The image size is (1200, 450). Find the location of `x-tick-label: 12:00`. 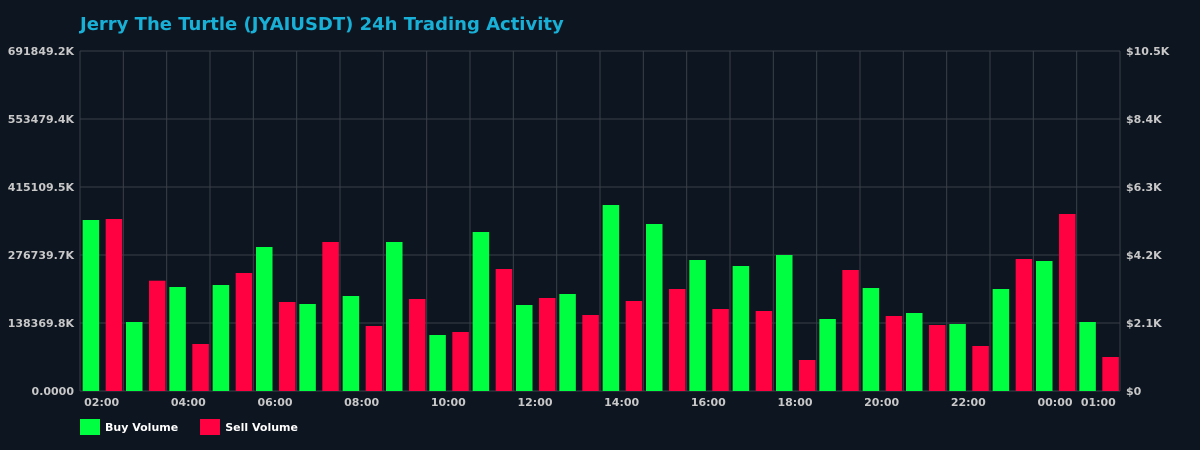

x-tick-label: 12:00 is located at coordinates (534, 402).